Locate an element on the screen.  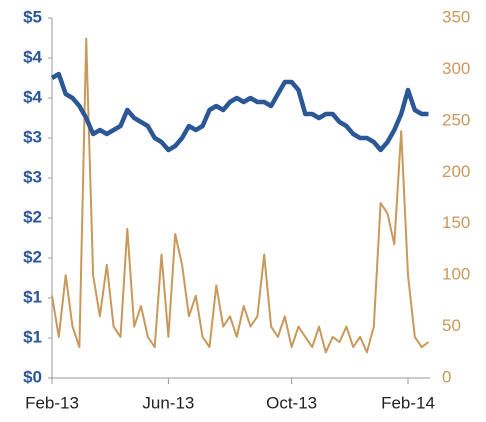
y2-tick-label: 350 is located at coordinates (456, 16).